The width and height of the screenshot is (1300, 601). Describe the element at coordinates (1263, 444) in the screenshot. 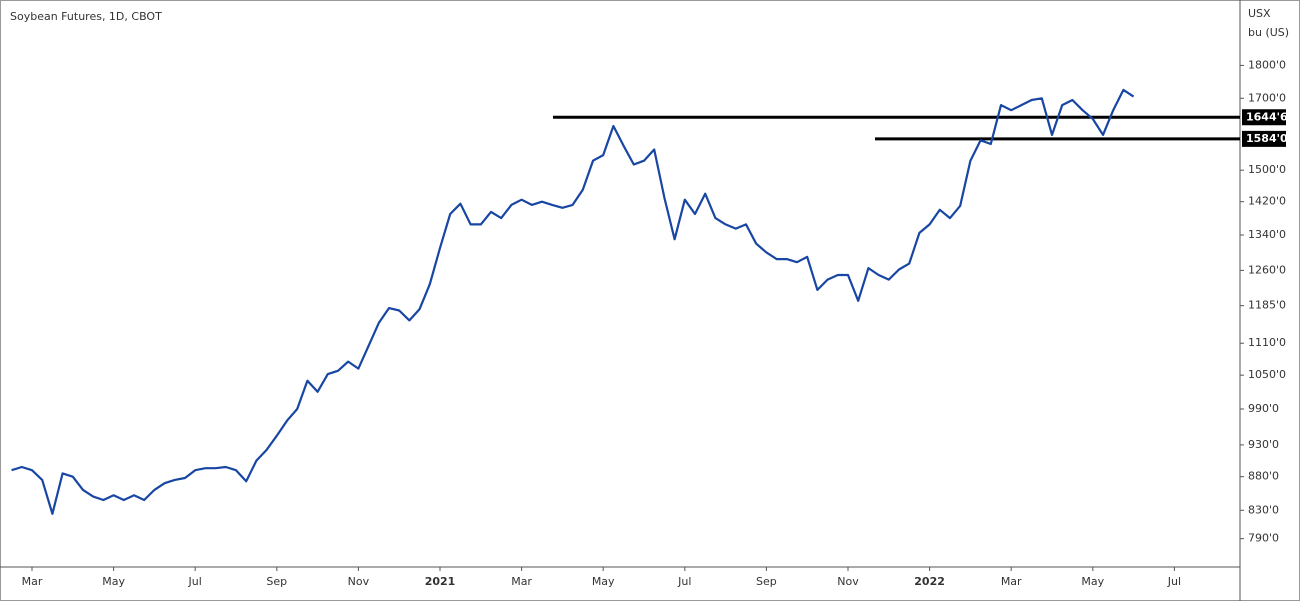

I see `y-tick-label: 930'0` at that location.